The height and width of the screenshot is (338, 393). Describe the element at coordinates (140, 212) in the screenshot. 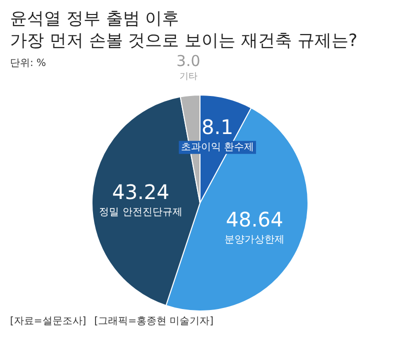

I see `slice-label: 정밀 안전진단규제` at that location.